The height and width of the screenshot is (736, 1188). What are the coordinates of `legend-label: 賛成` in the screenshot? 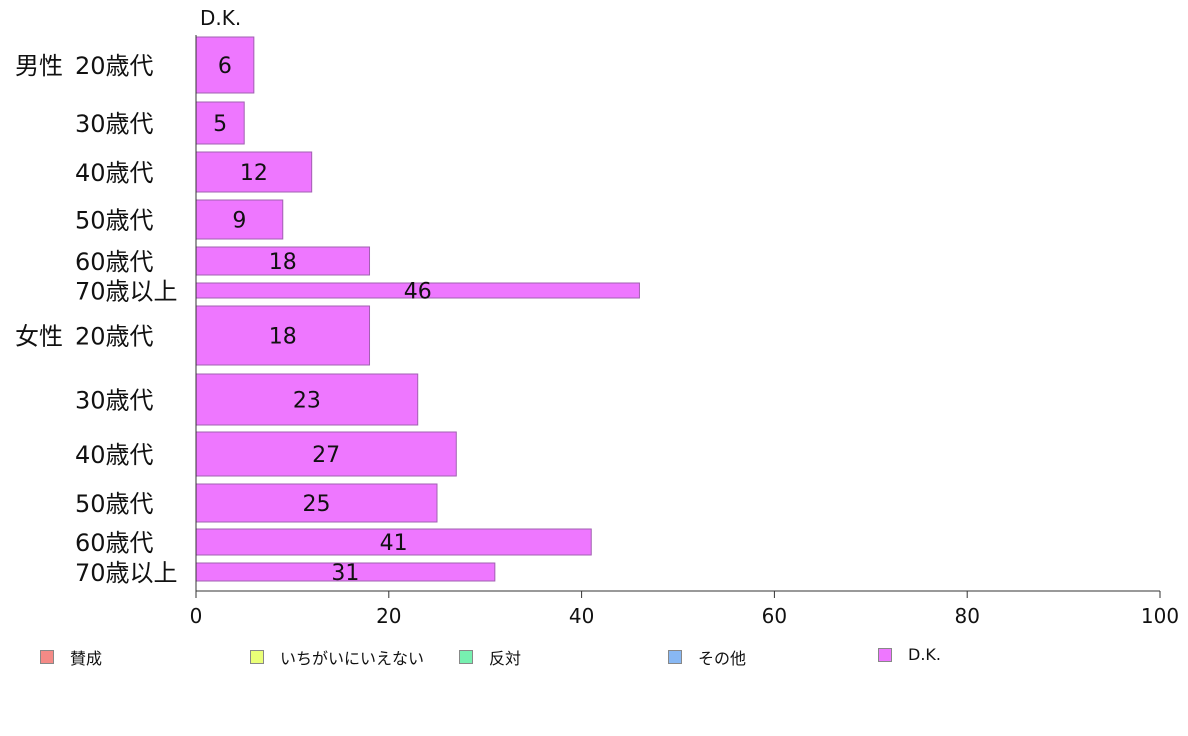 It's located at (86, 658).